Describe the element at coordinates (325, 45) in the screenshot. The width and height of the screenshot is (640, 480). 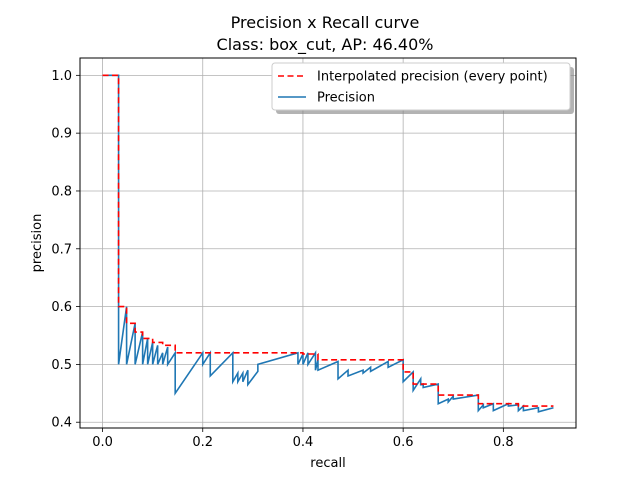
I see `chart-subtitle: Class: box_cut, AP: 46.40%` at that location.